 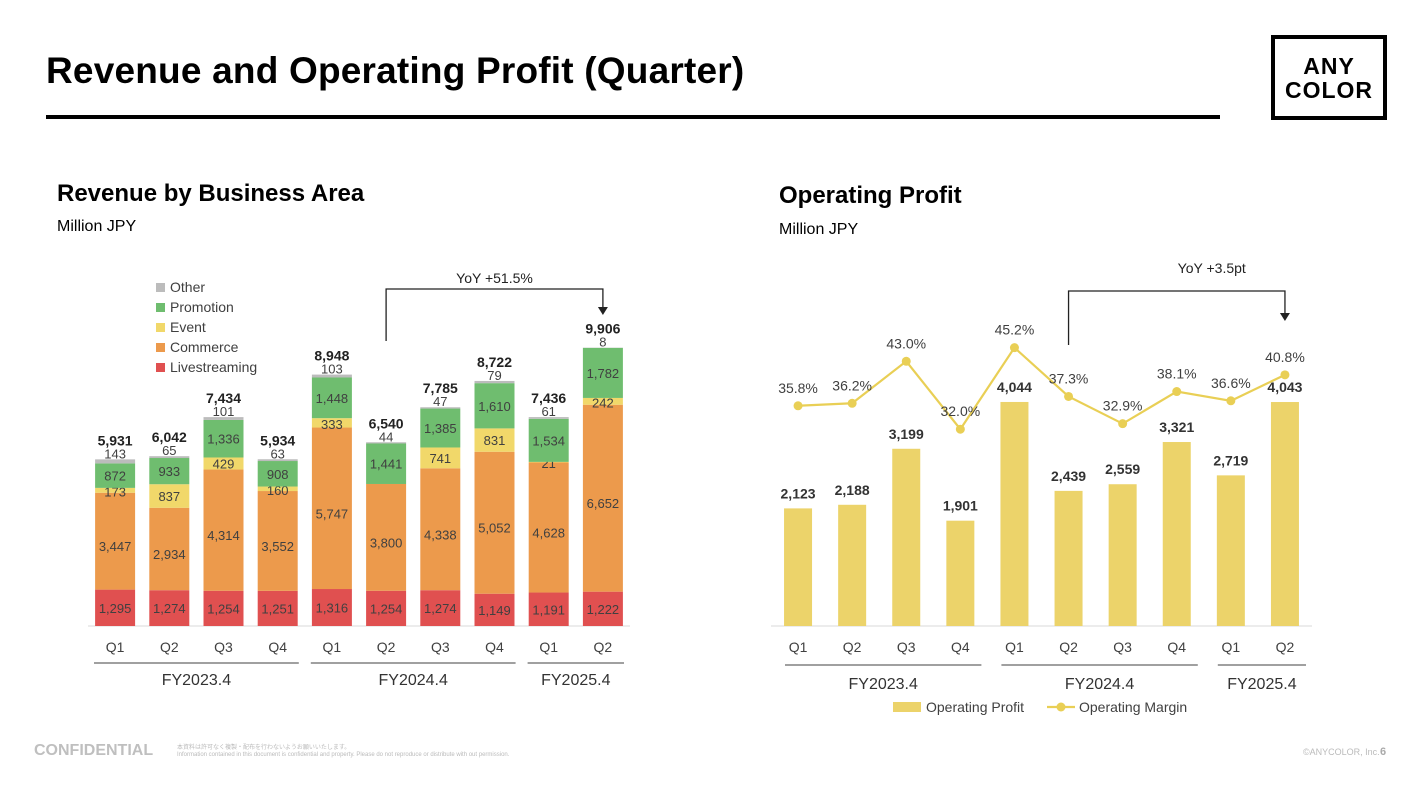 I want to click on revenue-group-label: FY2025.4, so click(x=575, y=680).